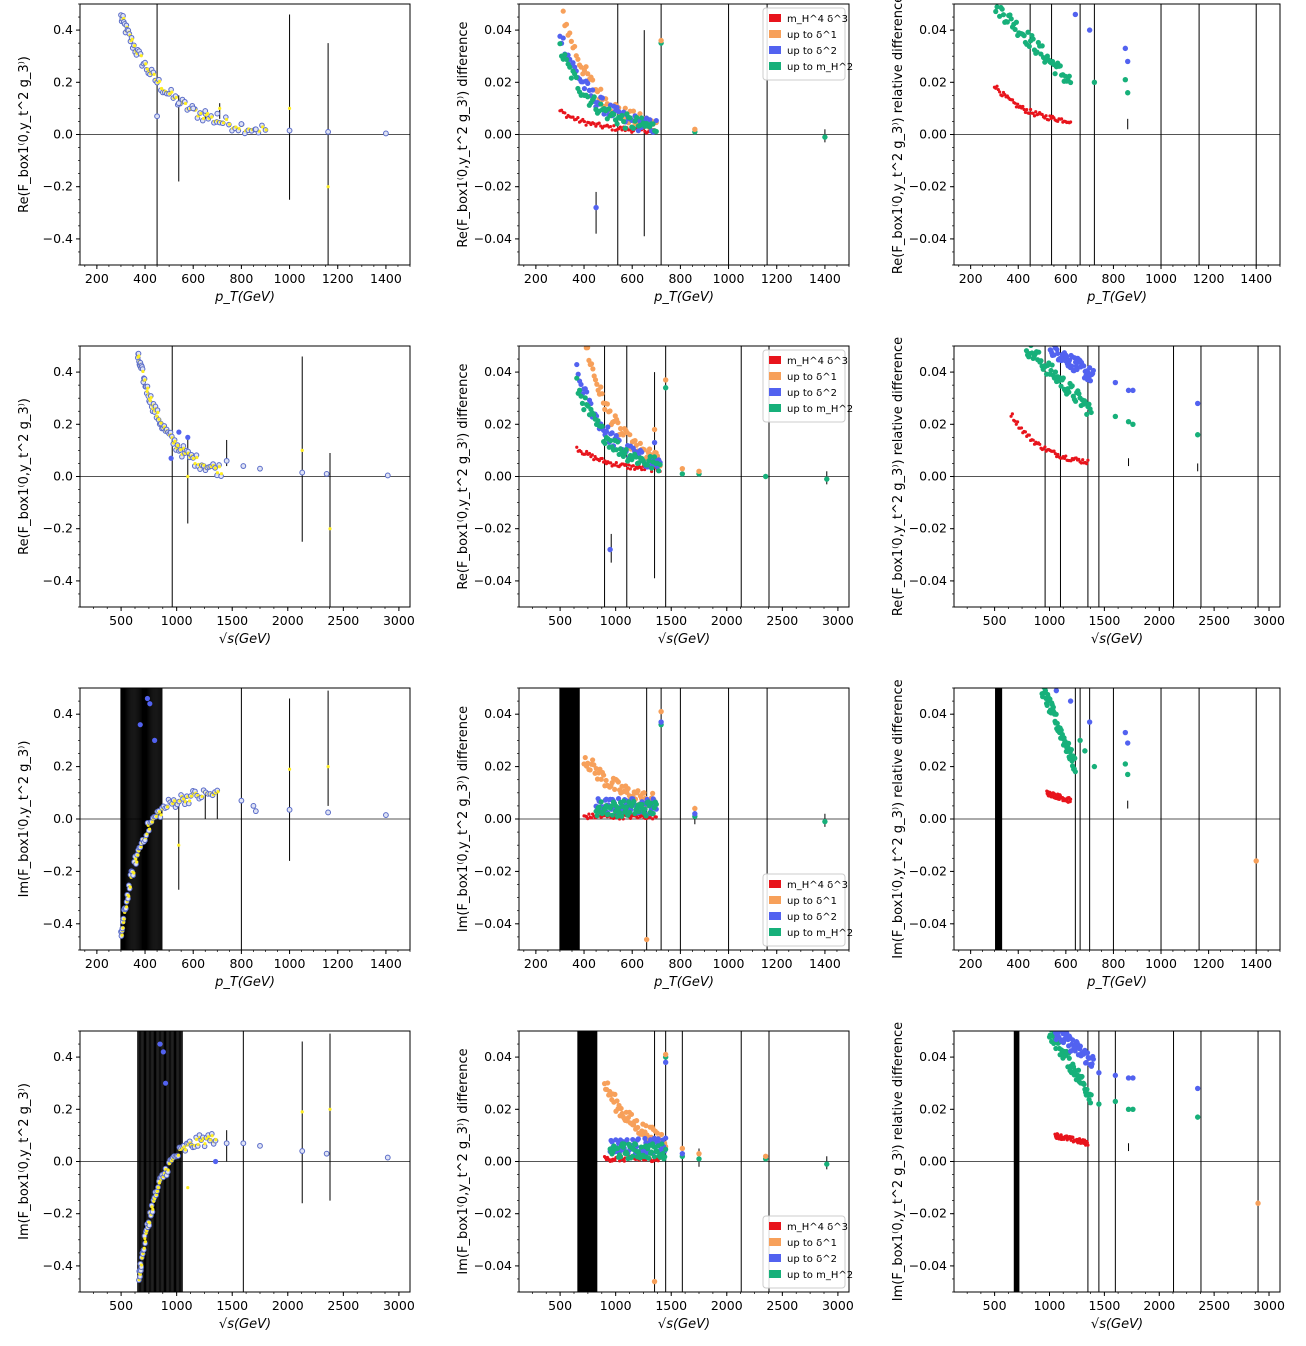 The width and height of the screenshot is (1306, 1346). Describe the element at coordinates (807, 910) in the screenshot. I see `legend: m_H^4 δ^3 up to δ^1 up to δ^2 up to m_H^2` at that location.